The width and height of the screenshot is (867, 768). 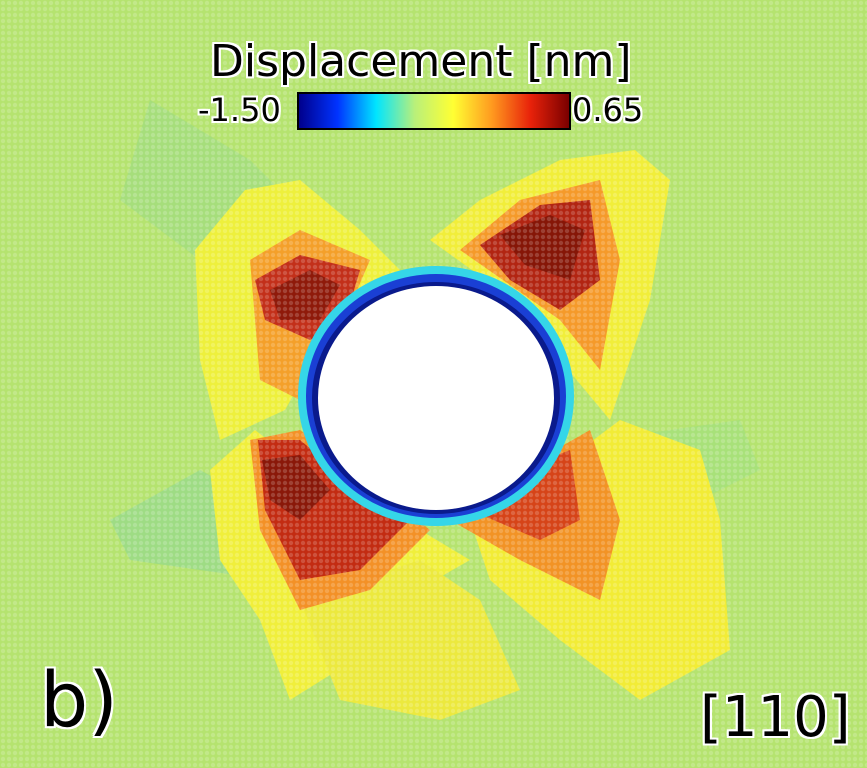 I want to click on colorbar-max-label: 0.65, so click(x=608, y=110).